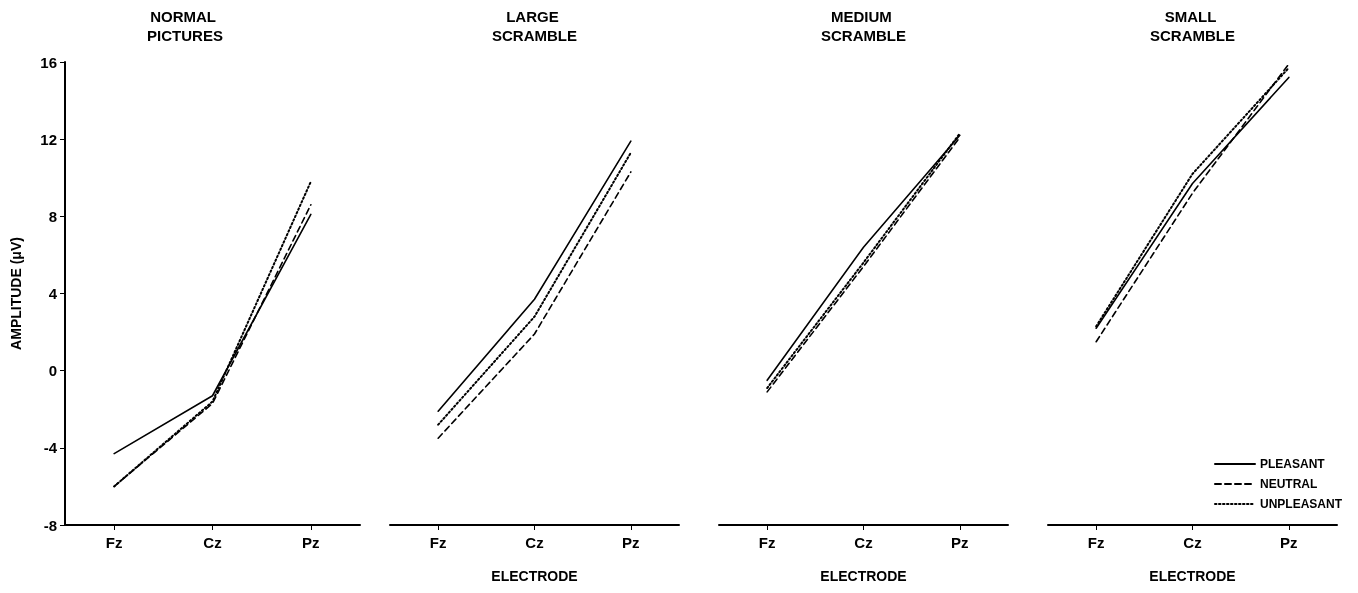  What do you see at coordinates (1192, 26) in the screenshot?
I see `chart-title: SMALL SCRAMBLE` at bounding box center [1192, 26].